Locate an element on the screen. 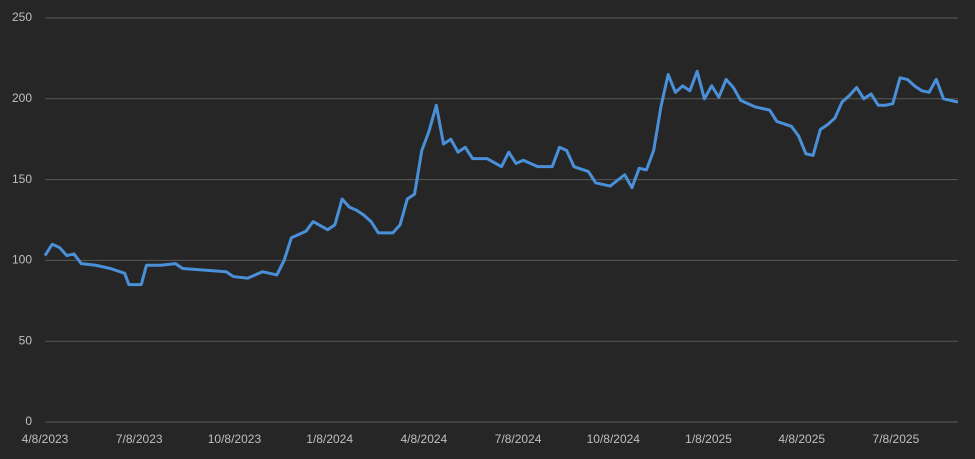  y-tick-label: 0 is located at coordinates (28, 421).